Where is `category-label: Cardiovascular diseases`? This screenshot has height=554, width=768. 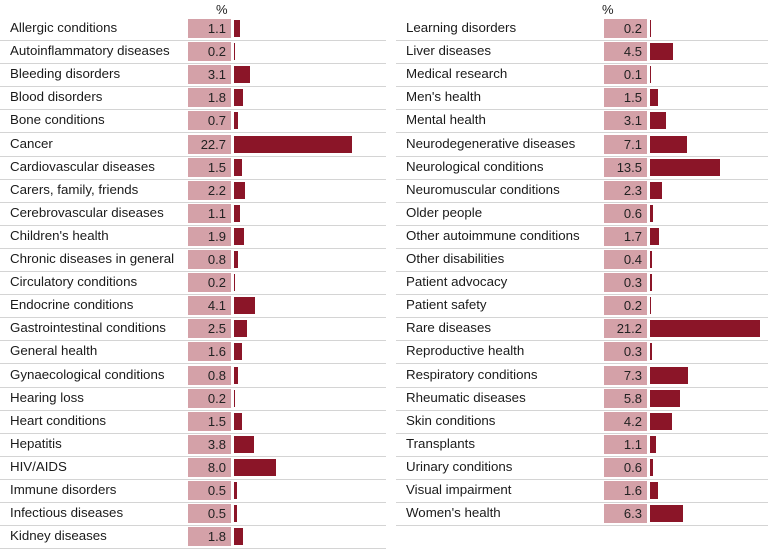 category-label: Cardiovascular diseases is located at coordinates (82, 166).